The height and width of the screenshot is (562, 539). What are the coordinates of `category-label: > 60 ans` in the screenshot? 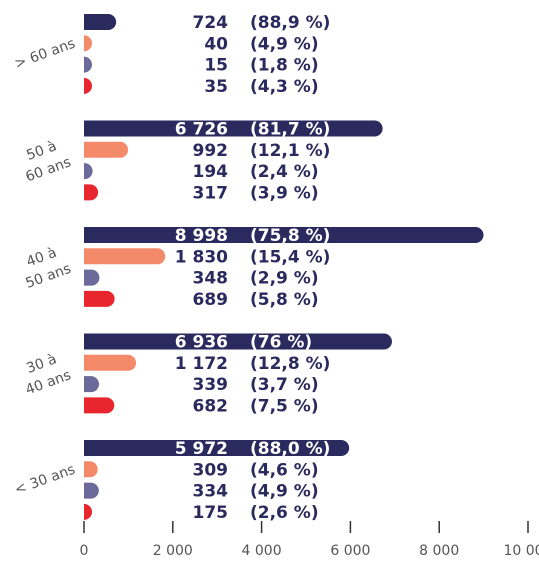 It's located at (45, 54).